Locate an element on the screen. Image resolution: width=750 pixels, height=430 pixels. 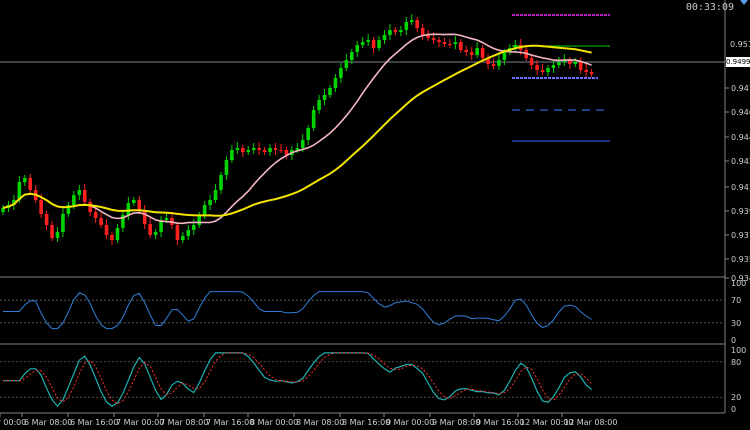
rsi-line is located at coordinates (297, 310).